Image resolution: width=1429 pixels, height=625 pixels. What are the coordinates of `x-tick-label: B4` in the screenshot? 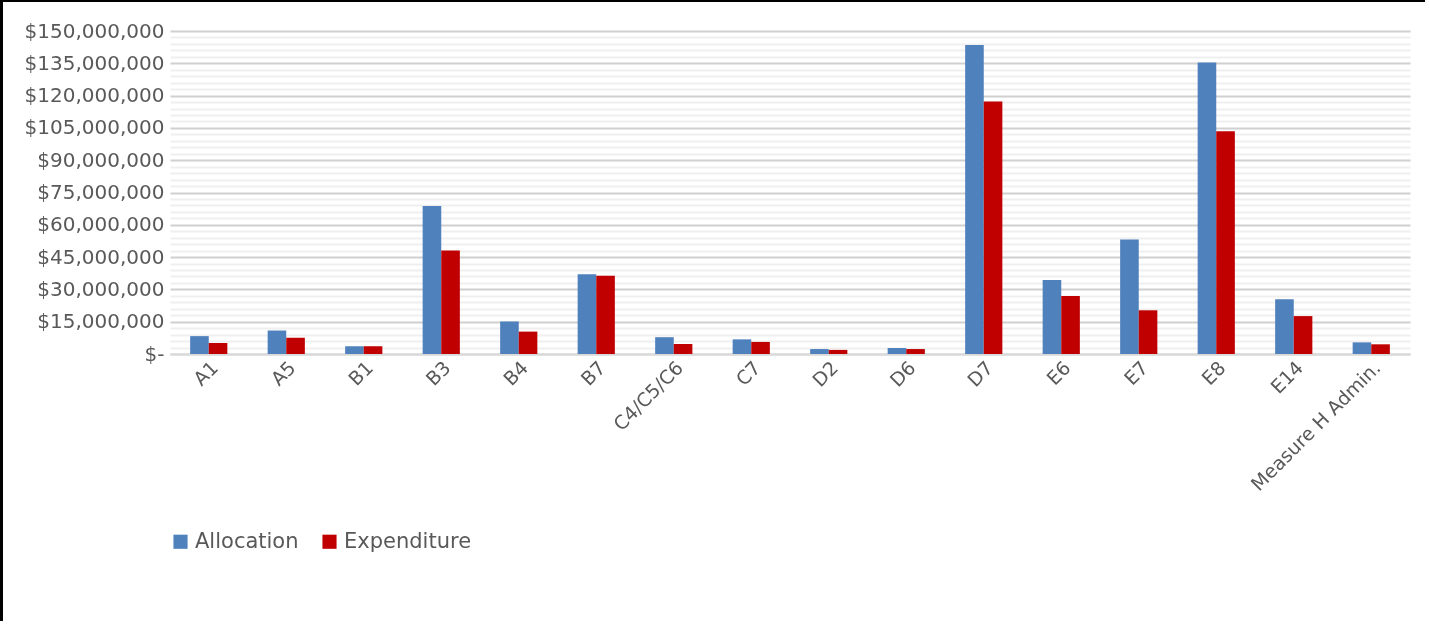 It's located at (515, 373).